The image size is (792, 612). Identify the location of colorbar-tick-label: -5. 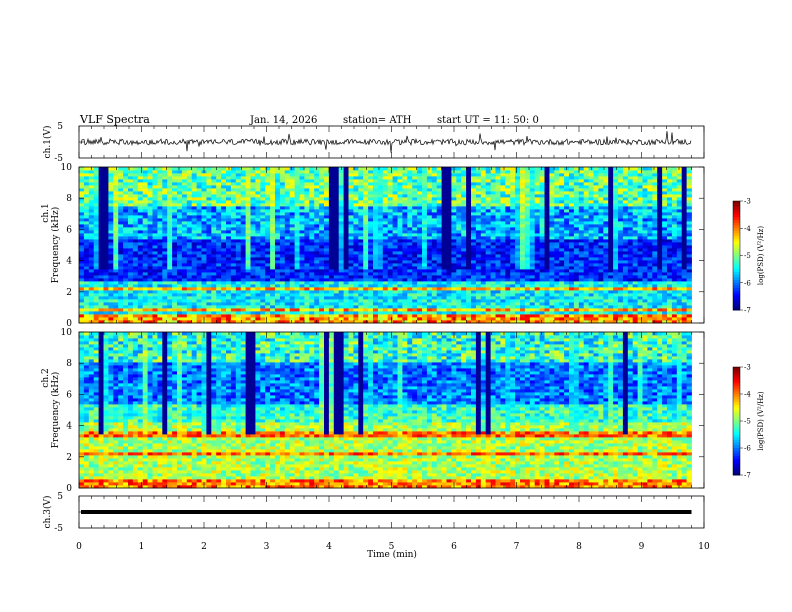
(747, 256).